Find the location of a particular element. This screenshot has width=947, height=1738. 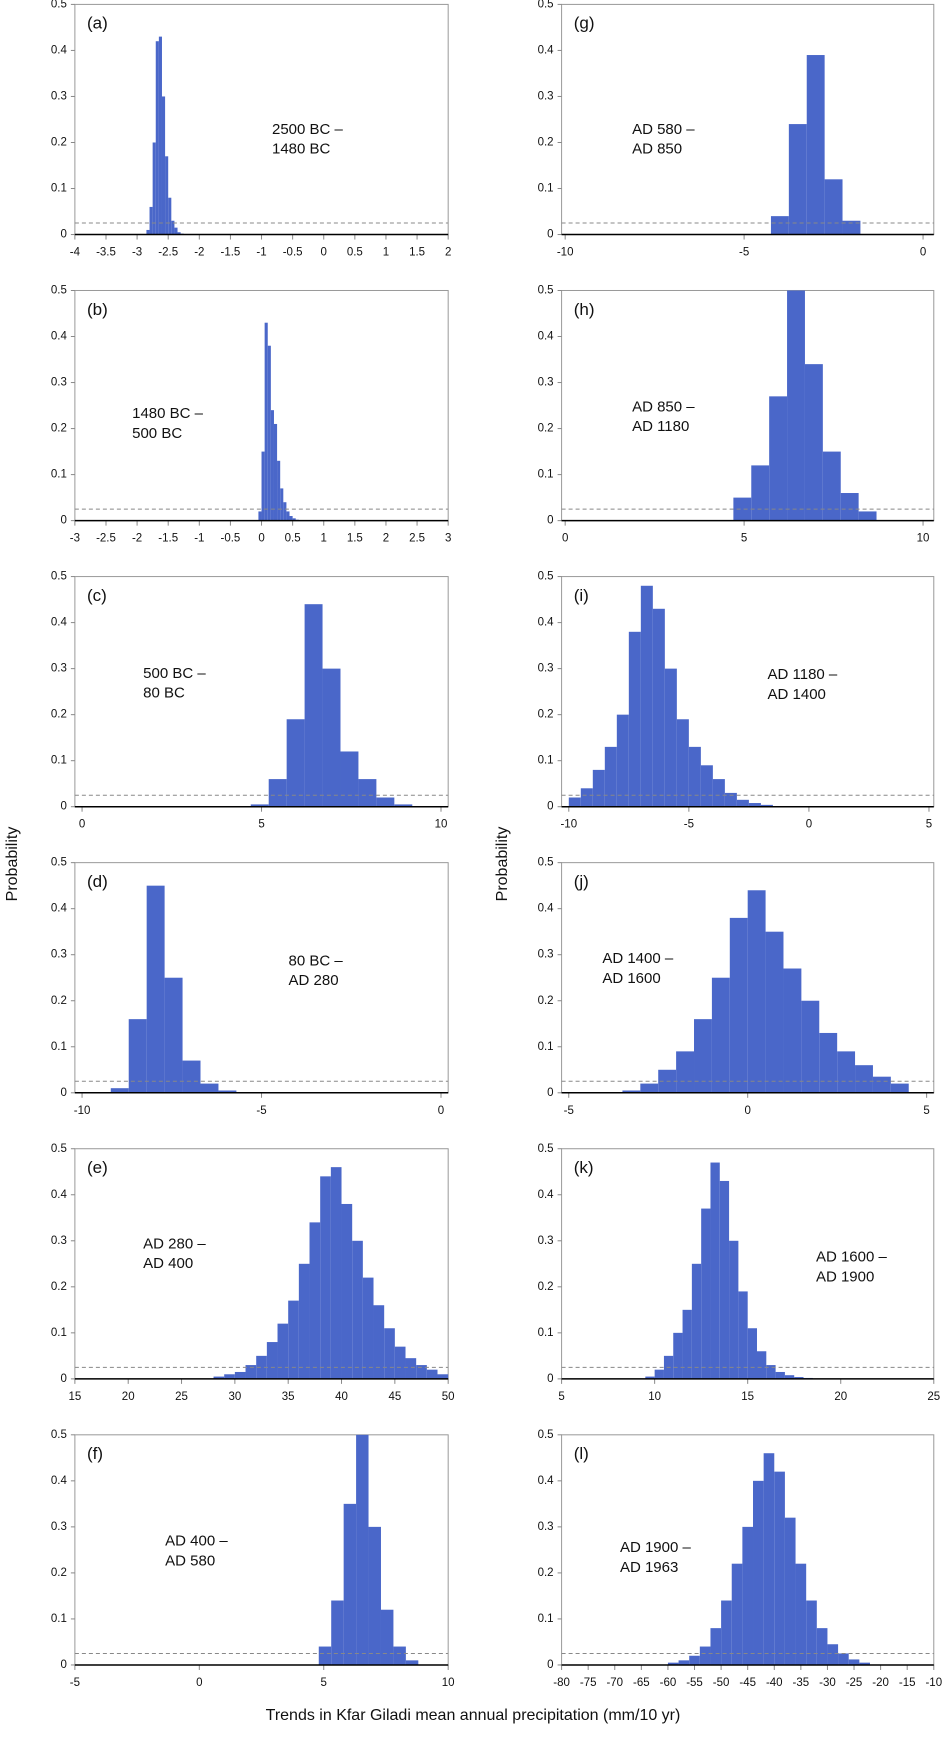

panel-label: (c) is located at coordinates (97, 595).